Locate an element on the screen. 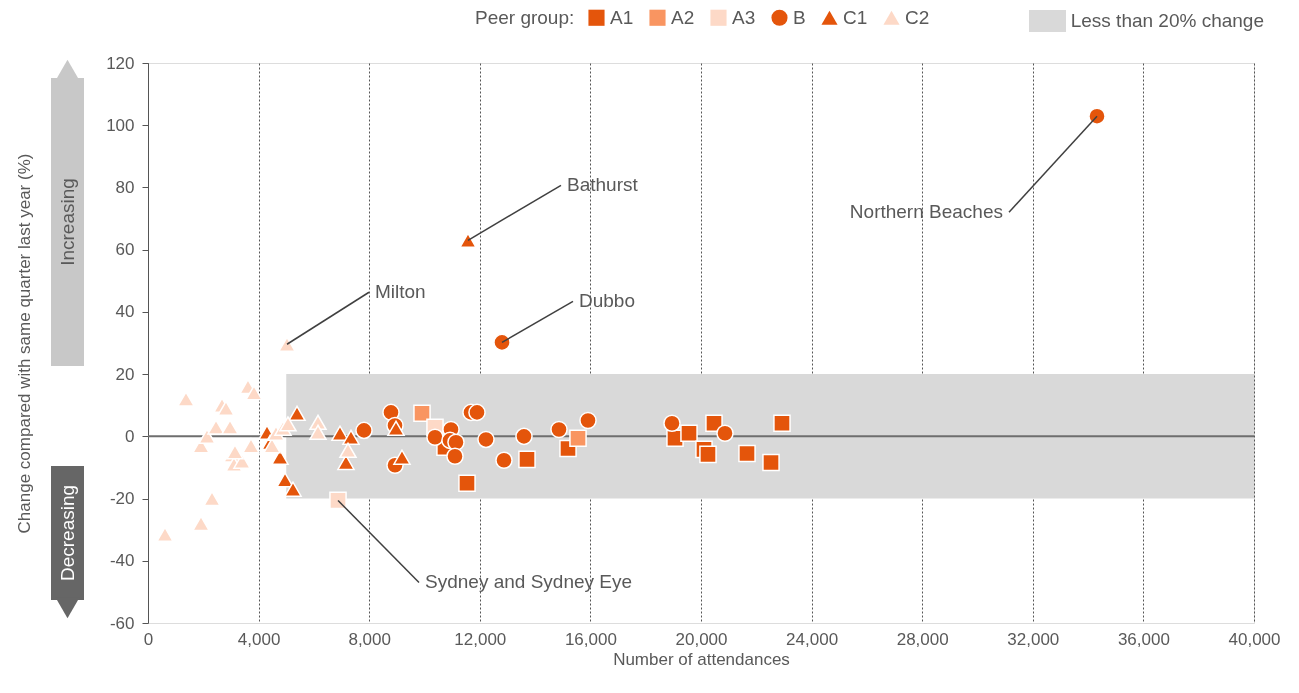 The height and width of the screenshot is (693, 1299). x-axis-title: Number of attendances is located at coordinates (701, 659).